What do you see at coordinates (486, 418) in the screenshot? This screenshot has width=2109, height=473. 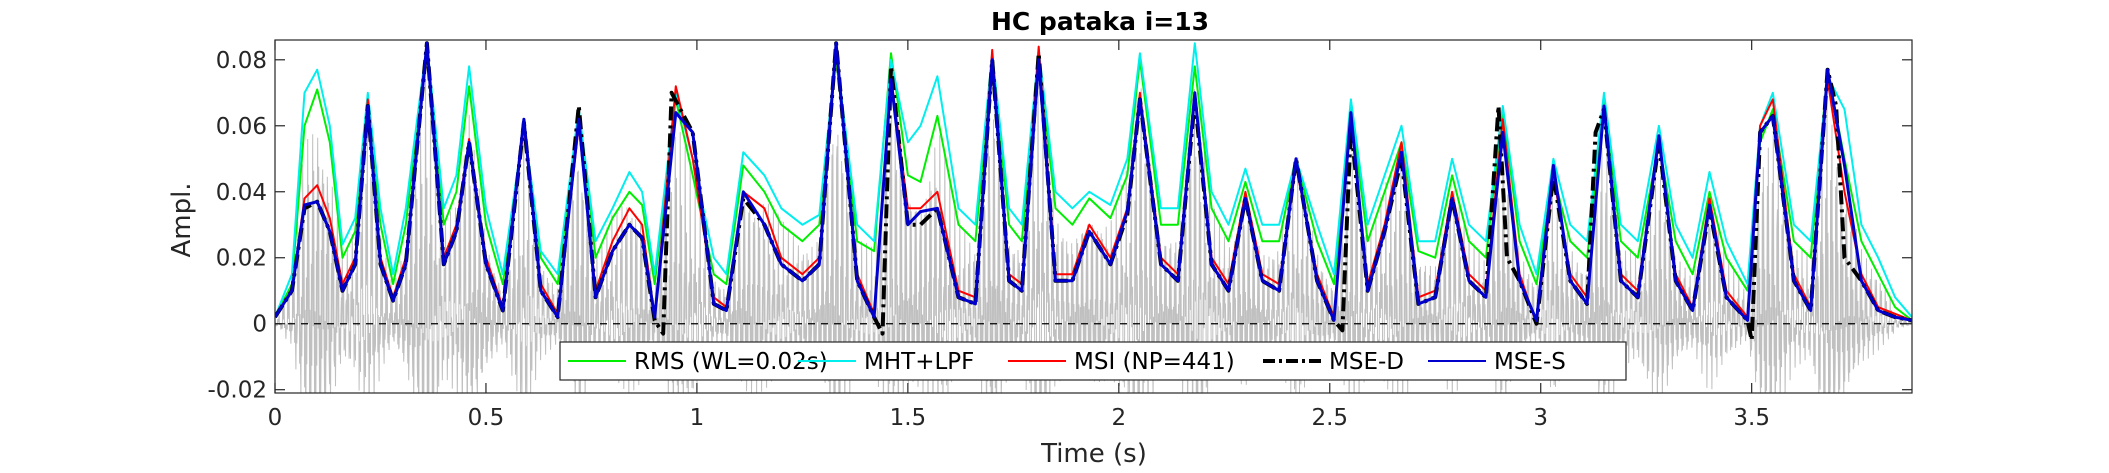 I see `x-tick-label: 0.5` at bounding box center [486, 418].